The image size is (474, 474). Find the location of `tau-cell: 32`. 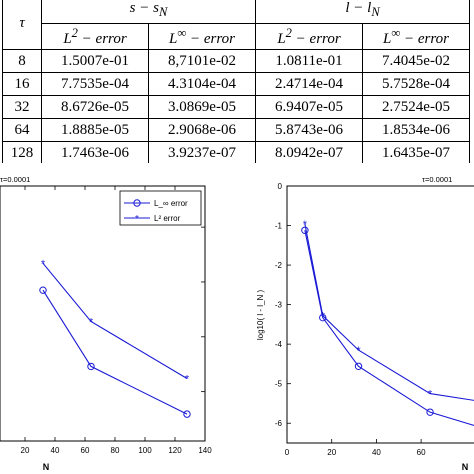

tau-cell: 32 is located at coordinates (22, 107).